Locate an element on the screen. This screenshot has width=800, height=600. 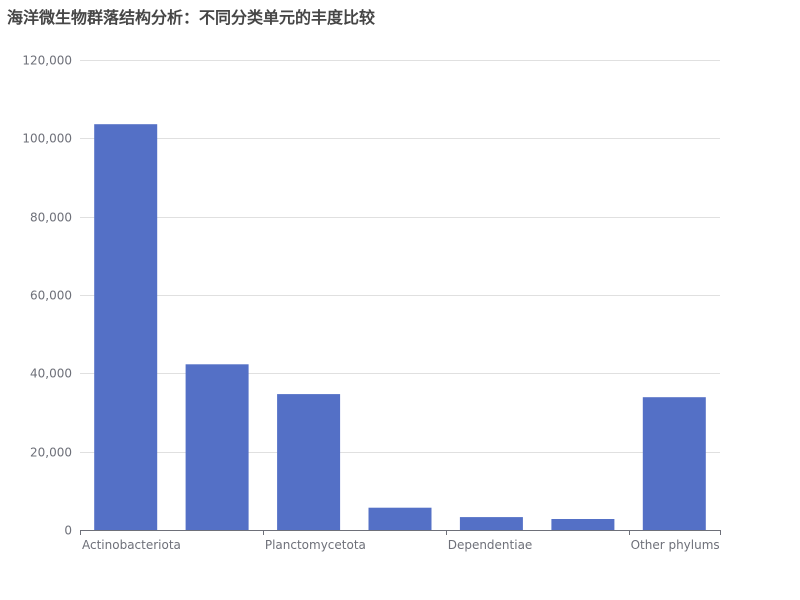
y-tick-label: 20,000 is located at coordinates (51, 453).